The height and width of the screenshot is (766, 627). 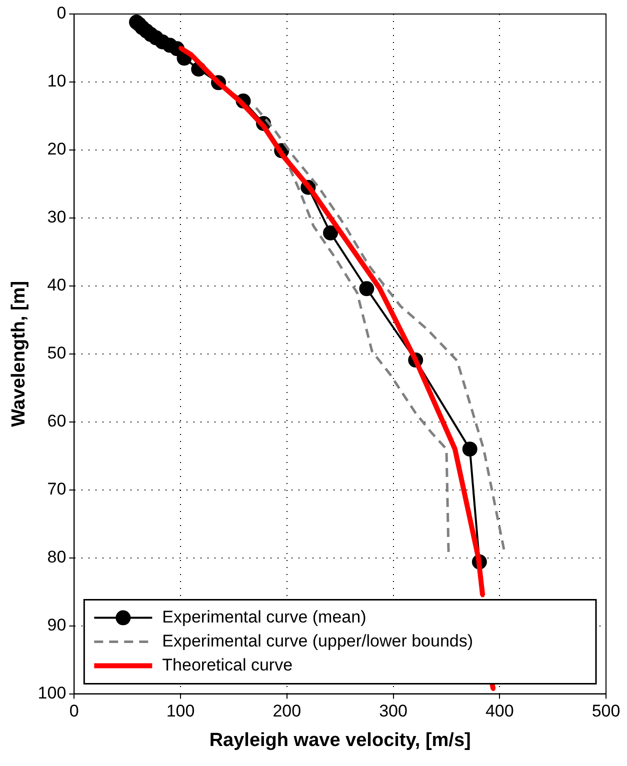 What do you see at coordinates (61, 13) in the screenshot?
I see `y-tick-label: 0` at bounding box center [61, 13].